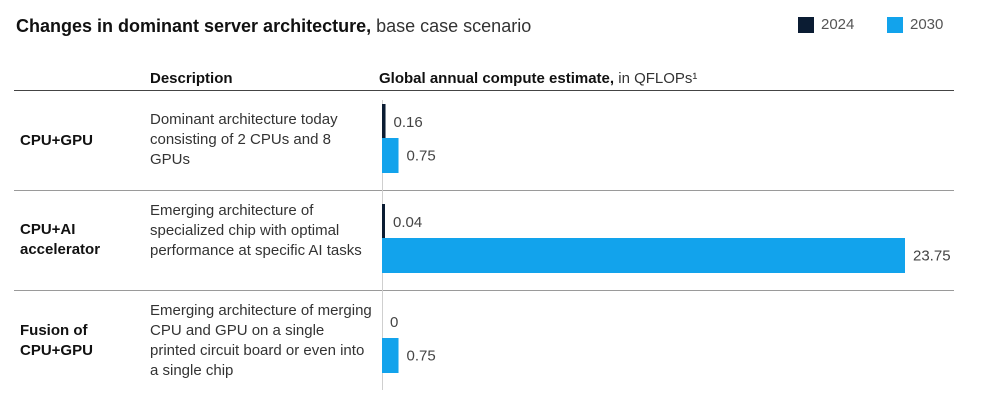 The image size is (992, 406). I want to click on chart-title-subtitle: base case scenario, so click(451, 26).